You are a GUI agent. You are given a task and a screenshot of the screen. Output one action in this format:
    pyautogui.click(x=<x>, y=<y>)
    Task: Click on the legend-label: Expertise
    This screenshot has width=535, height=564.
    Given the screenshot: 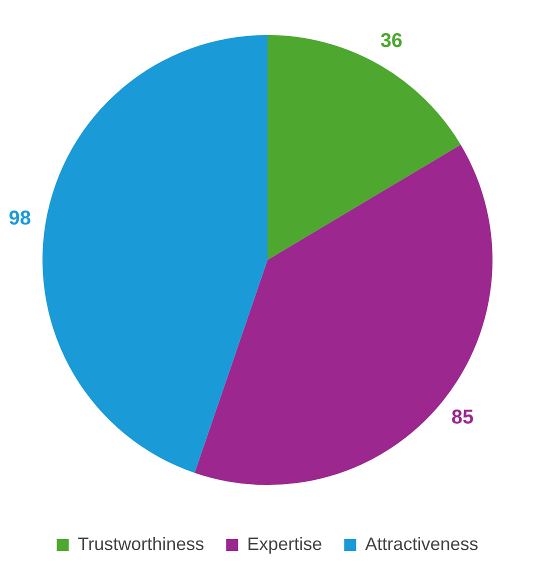 What is the action you would take?
    pyautogui.click(x=284, y=544)
    